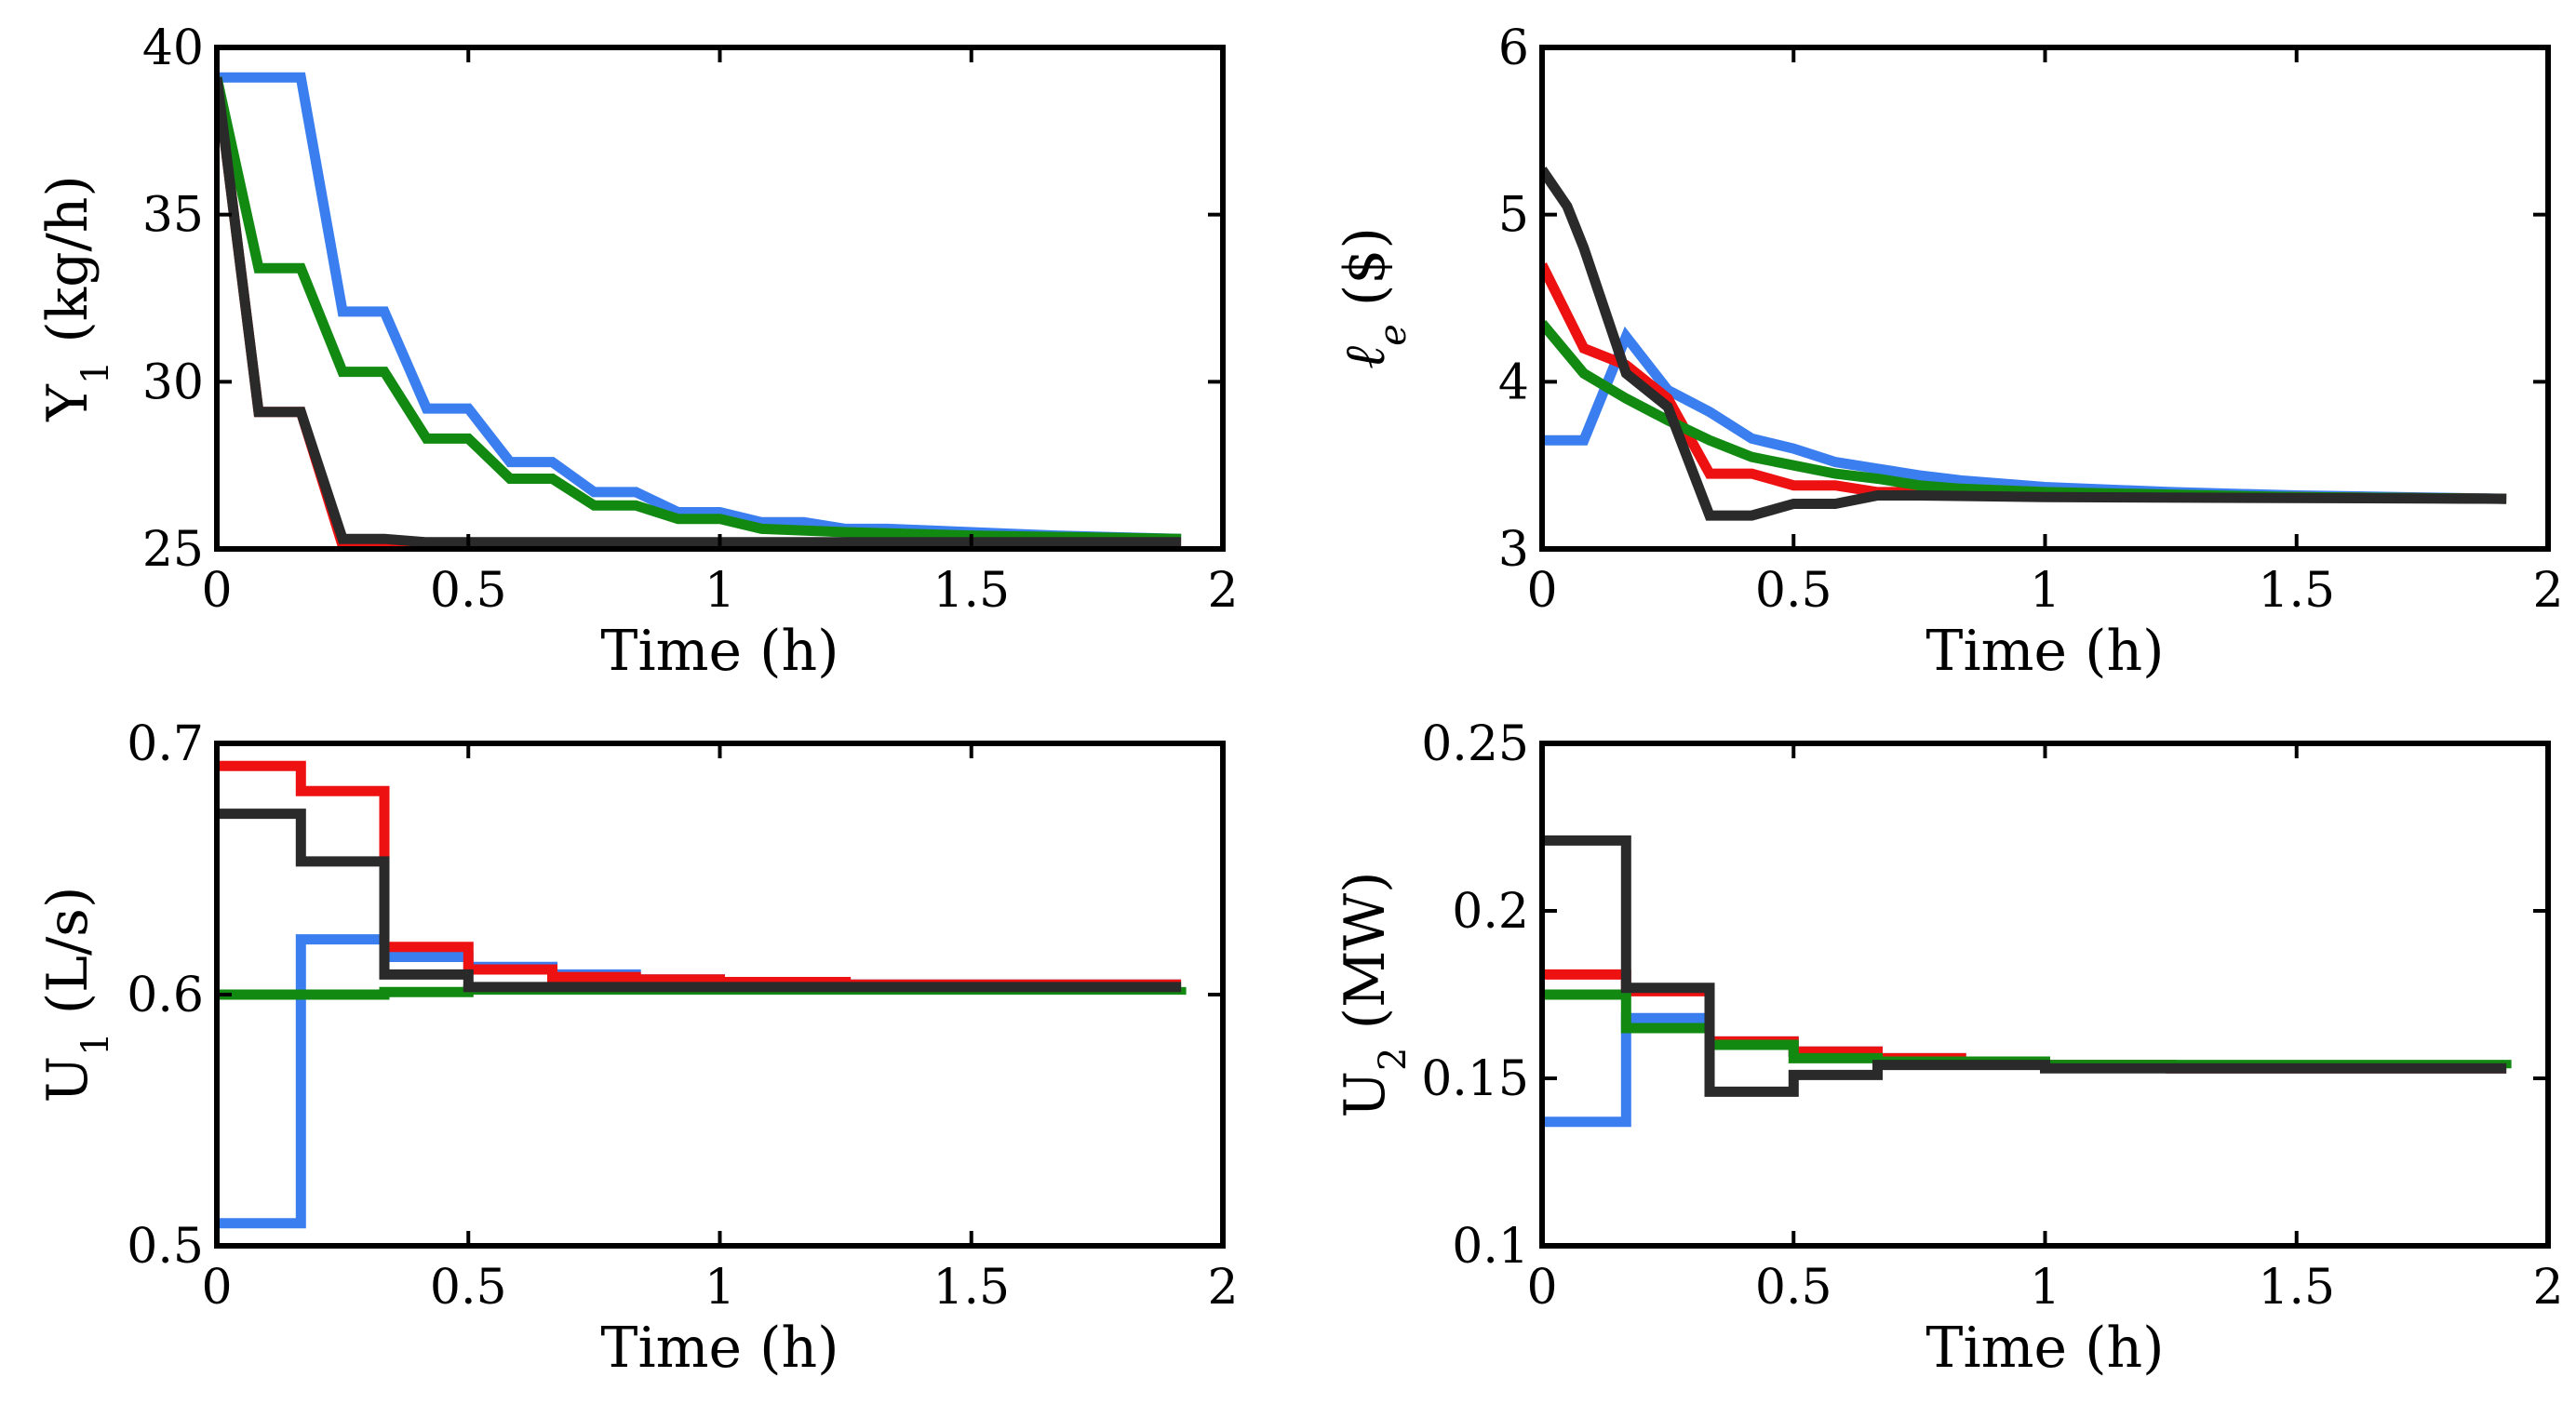 This screenshot has width=2576, height=1417. What do you see at coordinates (1393, 1058) in the screenshot?
I see `y-axis-label-subscript: 2` at bounding box center [1393, 1058].